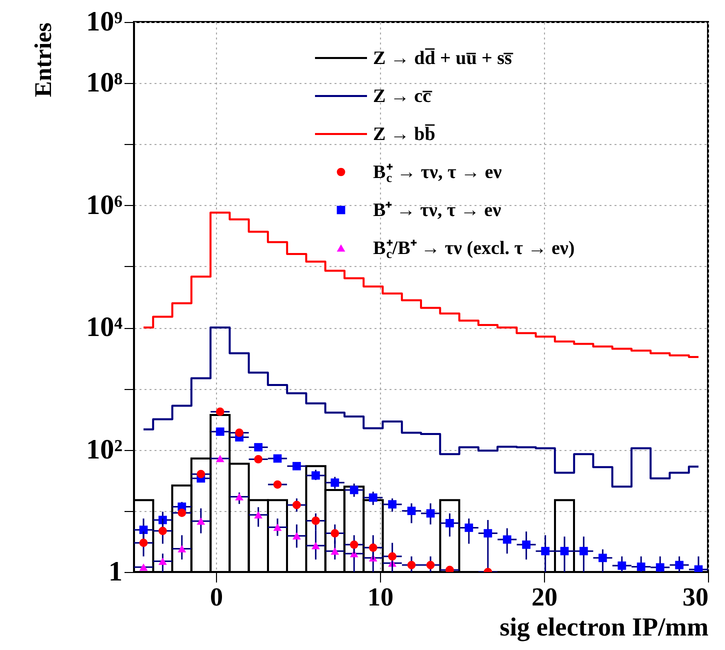  I want to click on x-tick-label: 10, so click(381, 597).